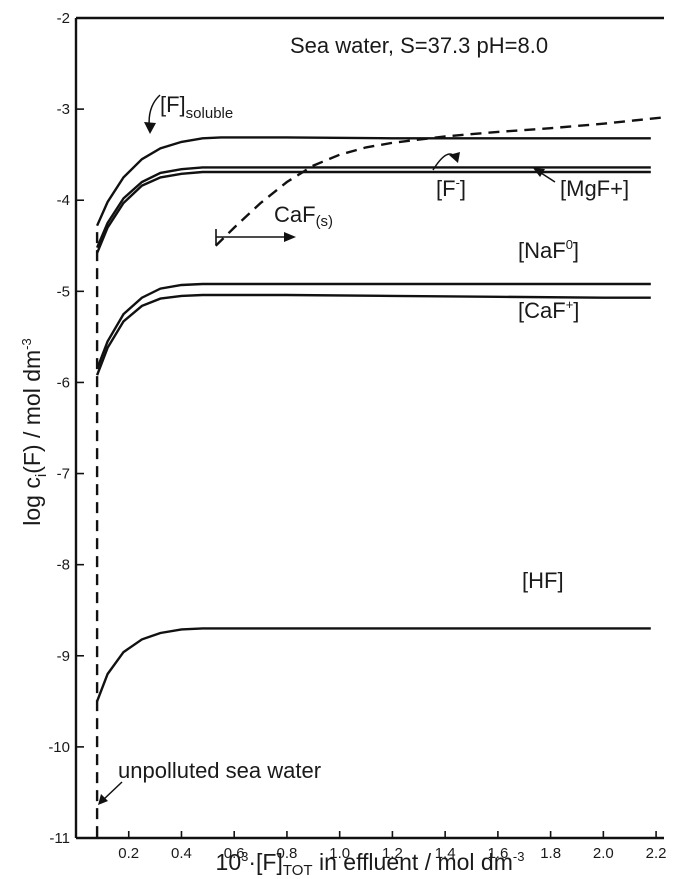  Describe the element at coordinates (519, 856) in the screenshot. I see `x-title-sup: -3` at that location.